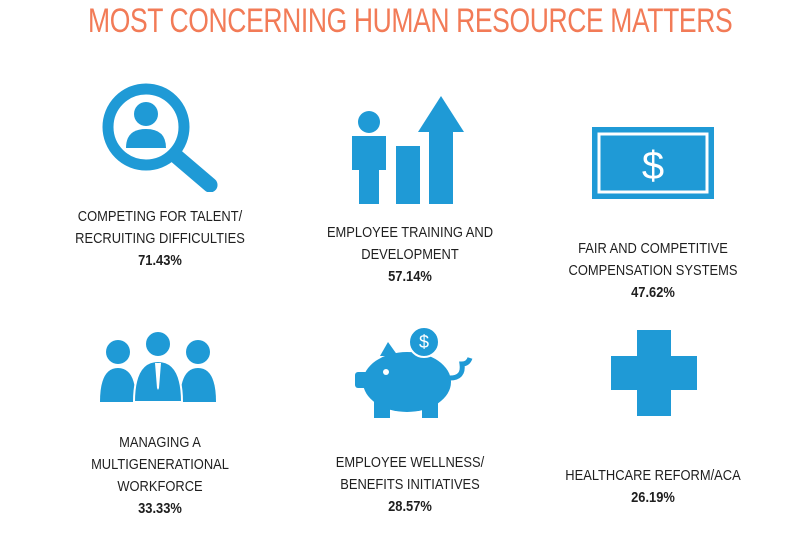 This screenshot has height=534, width=800. I want to click on item-label-line: BENEFITS INITIATIVES, so click(410, 484).